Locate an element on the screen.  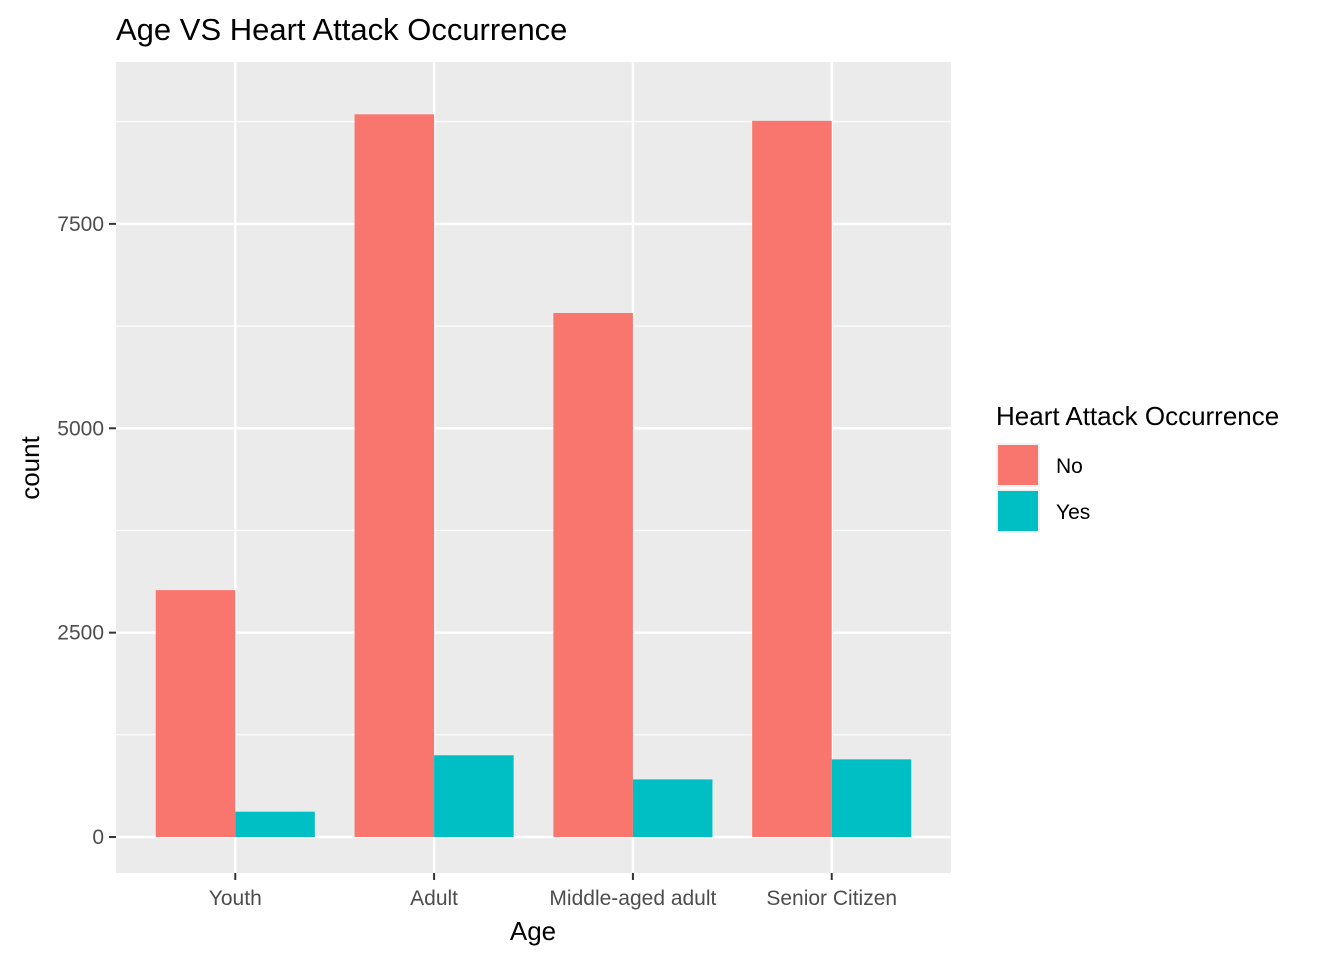
chart-title: Age VS Heart Attack Occurrence is located at coordinates (341, 29).